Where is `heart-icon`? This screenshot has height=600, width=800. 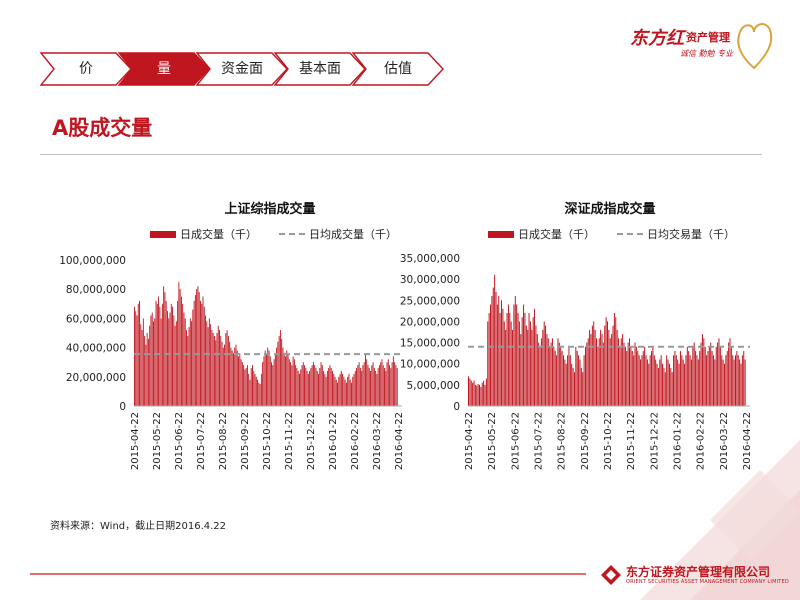 heart-icon is located at coordinates (755, 46).